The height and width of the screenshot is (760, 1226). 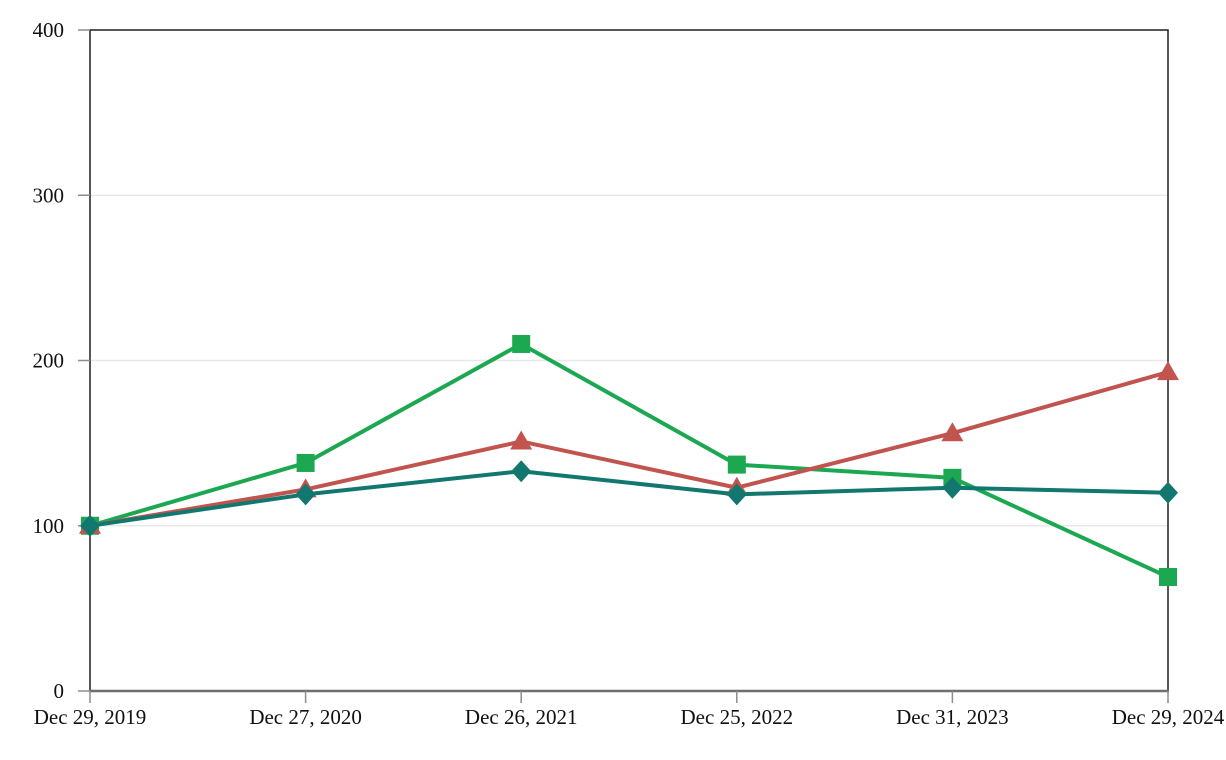 What do you see at coordinates (49, 361) in the screenshot?
I see `y-axis-label-200: 200` at bounding box center [49, 361].